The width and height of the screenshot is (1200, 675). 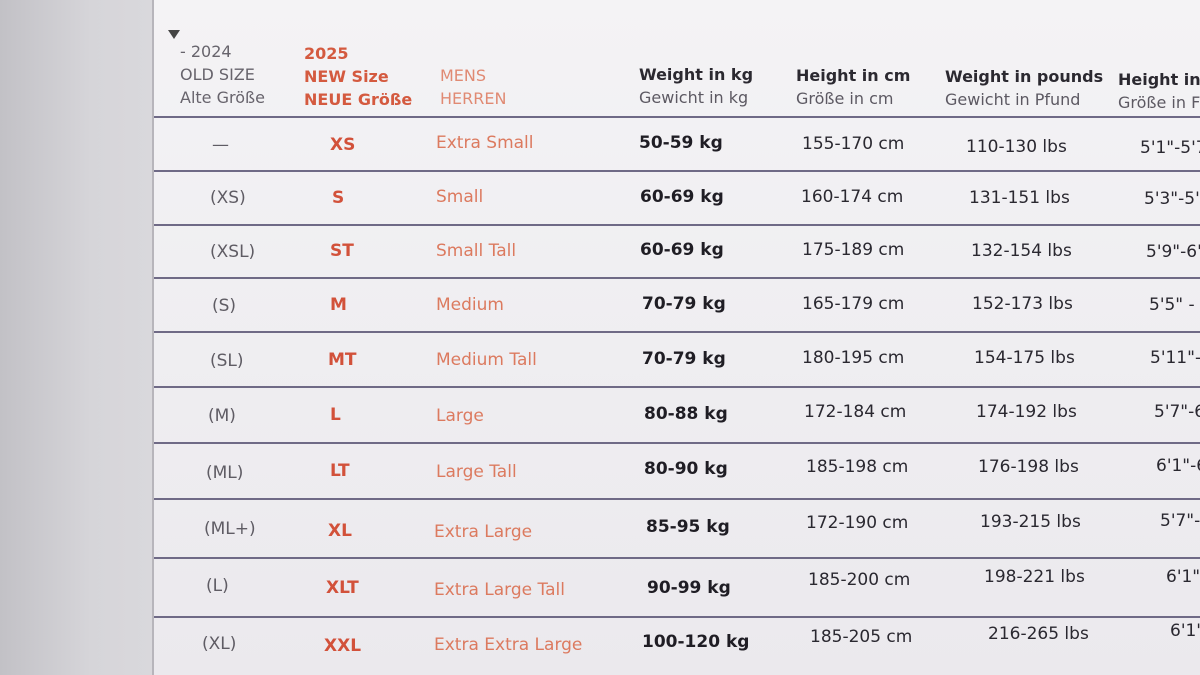 What do you see at coordinates (1021, 251) in the screenshot?
I see `weight-lbs-cell: 132-154 lbs` at bounding box center [1021, 251].